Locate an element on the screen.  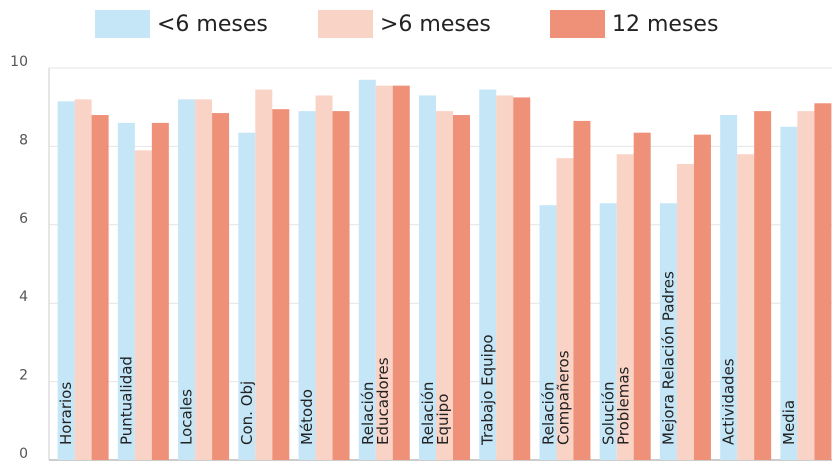
y-tick-label: 2 is located at coordinates (23, 376).